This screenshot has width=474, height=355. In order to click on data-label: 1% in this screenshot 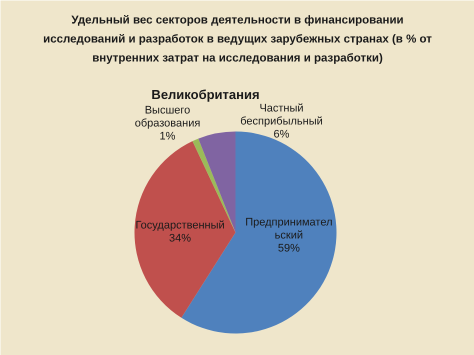, I will do `click(168, 136)`.